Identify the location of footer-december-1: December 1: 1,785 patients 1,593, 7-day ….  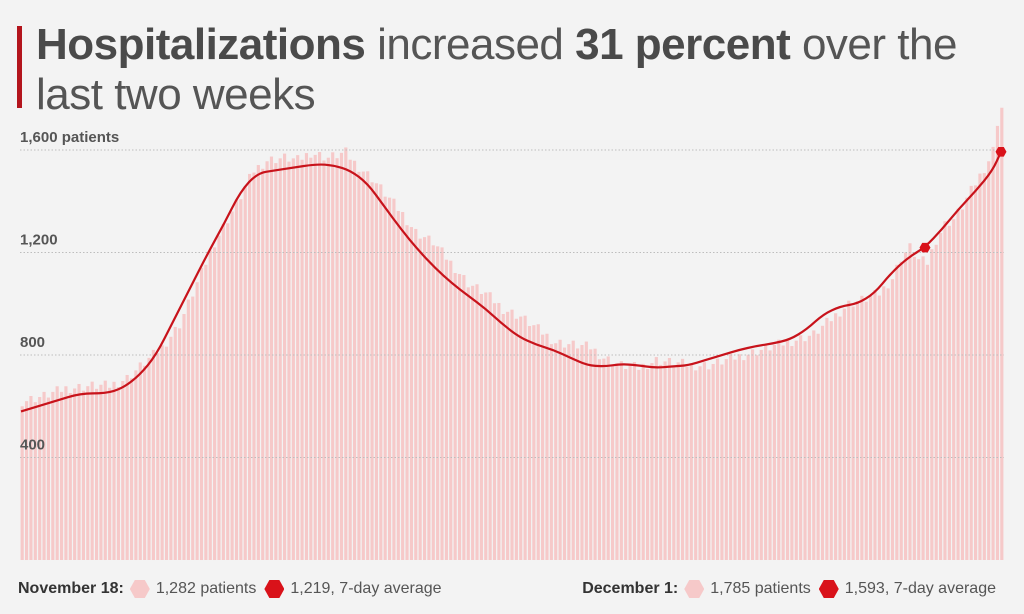
(793, 589).